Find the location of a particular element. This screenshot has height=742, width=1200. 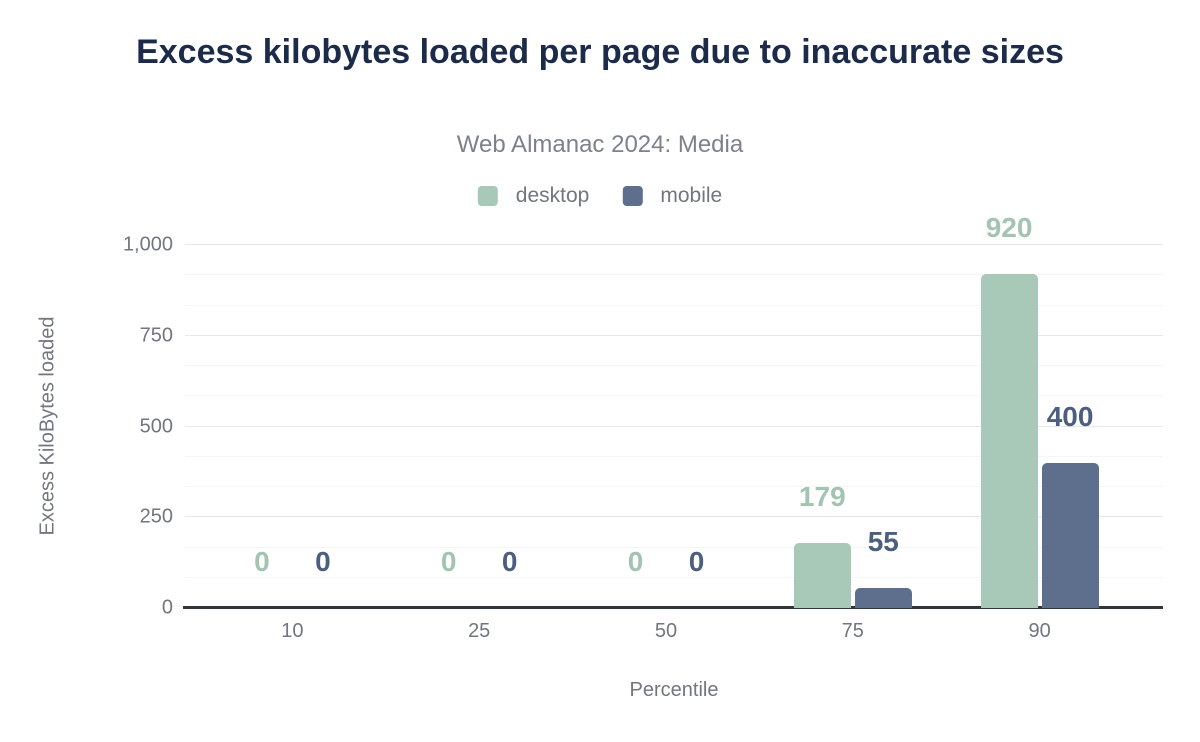

x-tick-label: 90 is located at coordinates (1039, 631).